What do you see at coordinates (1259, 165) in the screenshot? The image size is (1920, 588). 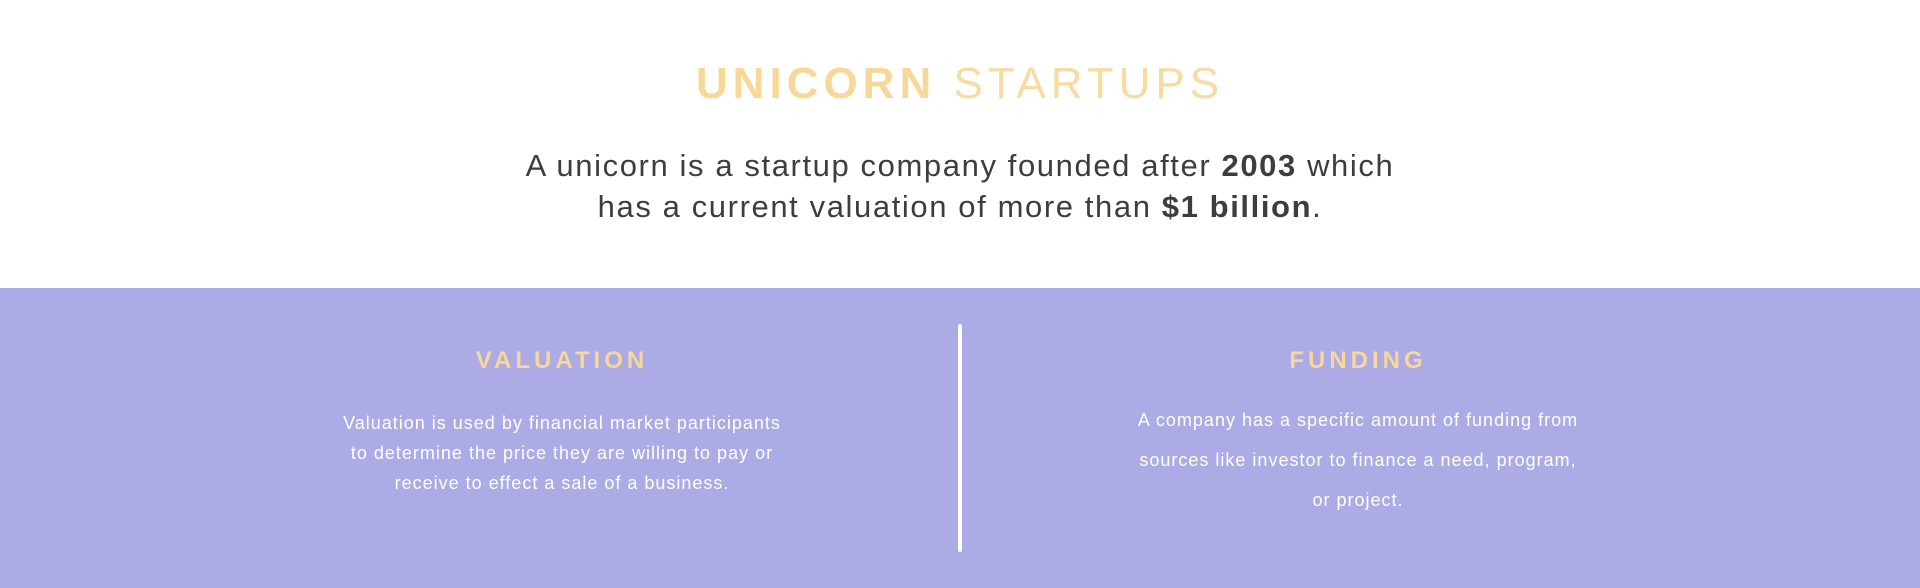 I see `intro-year: 2003` at bounding box center [1259, 165].